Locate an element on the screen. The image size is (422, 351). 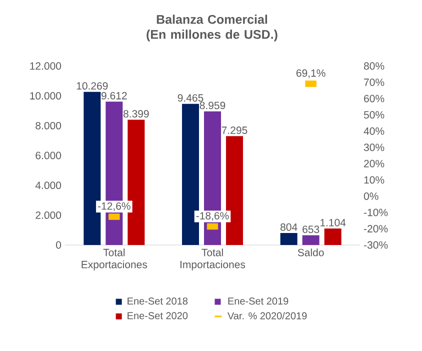
x-tick-label: Total Exportaciones is located at coordinates (115, 259).